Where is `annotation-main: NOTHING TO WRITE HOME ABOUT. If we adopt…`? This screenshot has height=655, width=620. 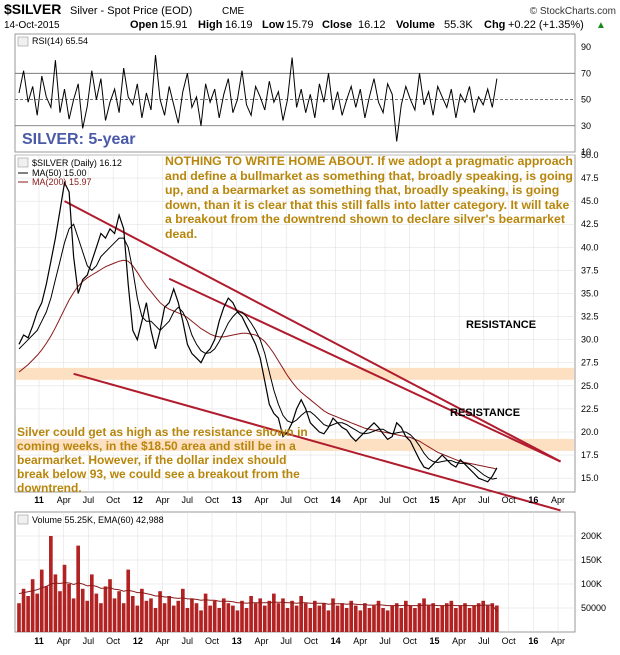
annotation-main: NOTHING TO WRITE HOME ABOUT. If we adopt… is located at coordinates (369, 197).